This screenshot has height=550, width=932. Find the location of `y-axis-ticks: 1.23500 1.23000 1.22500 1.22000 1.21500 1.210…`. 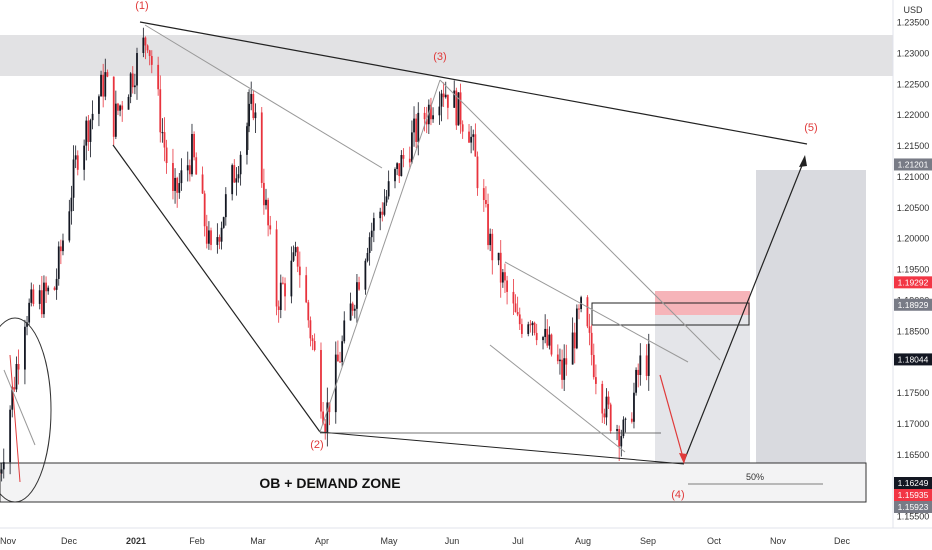

y-axis-ticks: 1.23500 1.23000 1.22500 1.22000 1.21500 1.210… is located at coordinates (913, 270).